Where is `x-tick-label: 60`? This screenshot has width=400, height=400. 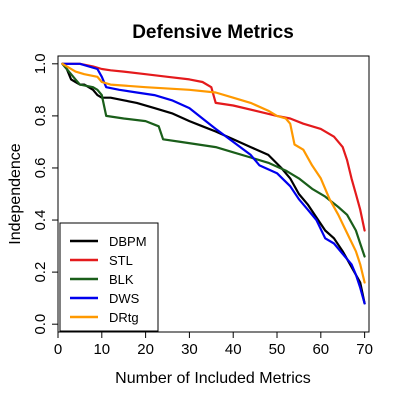 x-tick-label: 60 is located at coordinates (320, 349).